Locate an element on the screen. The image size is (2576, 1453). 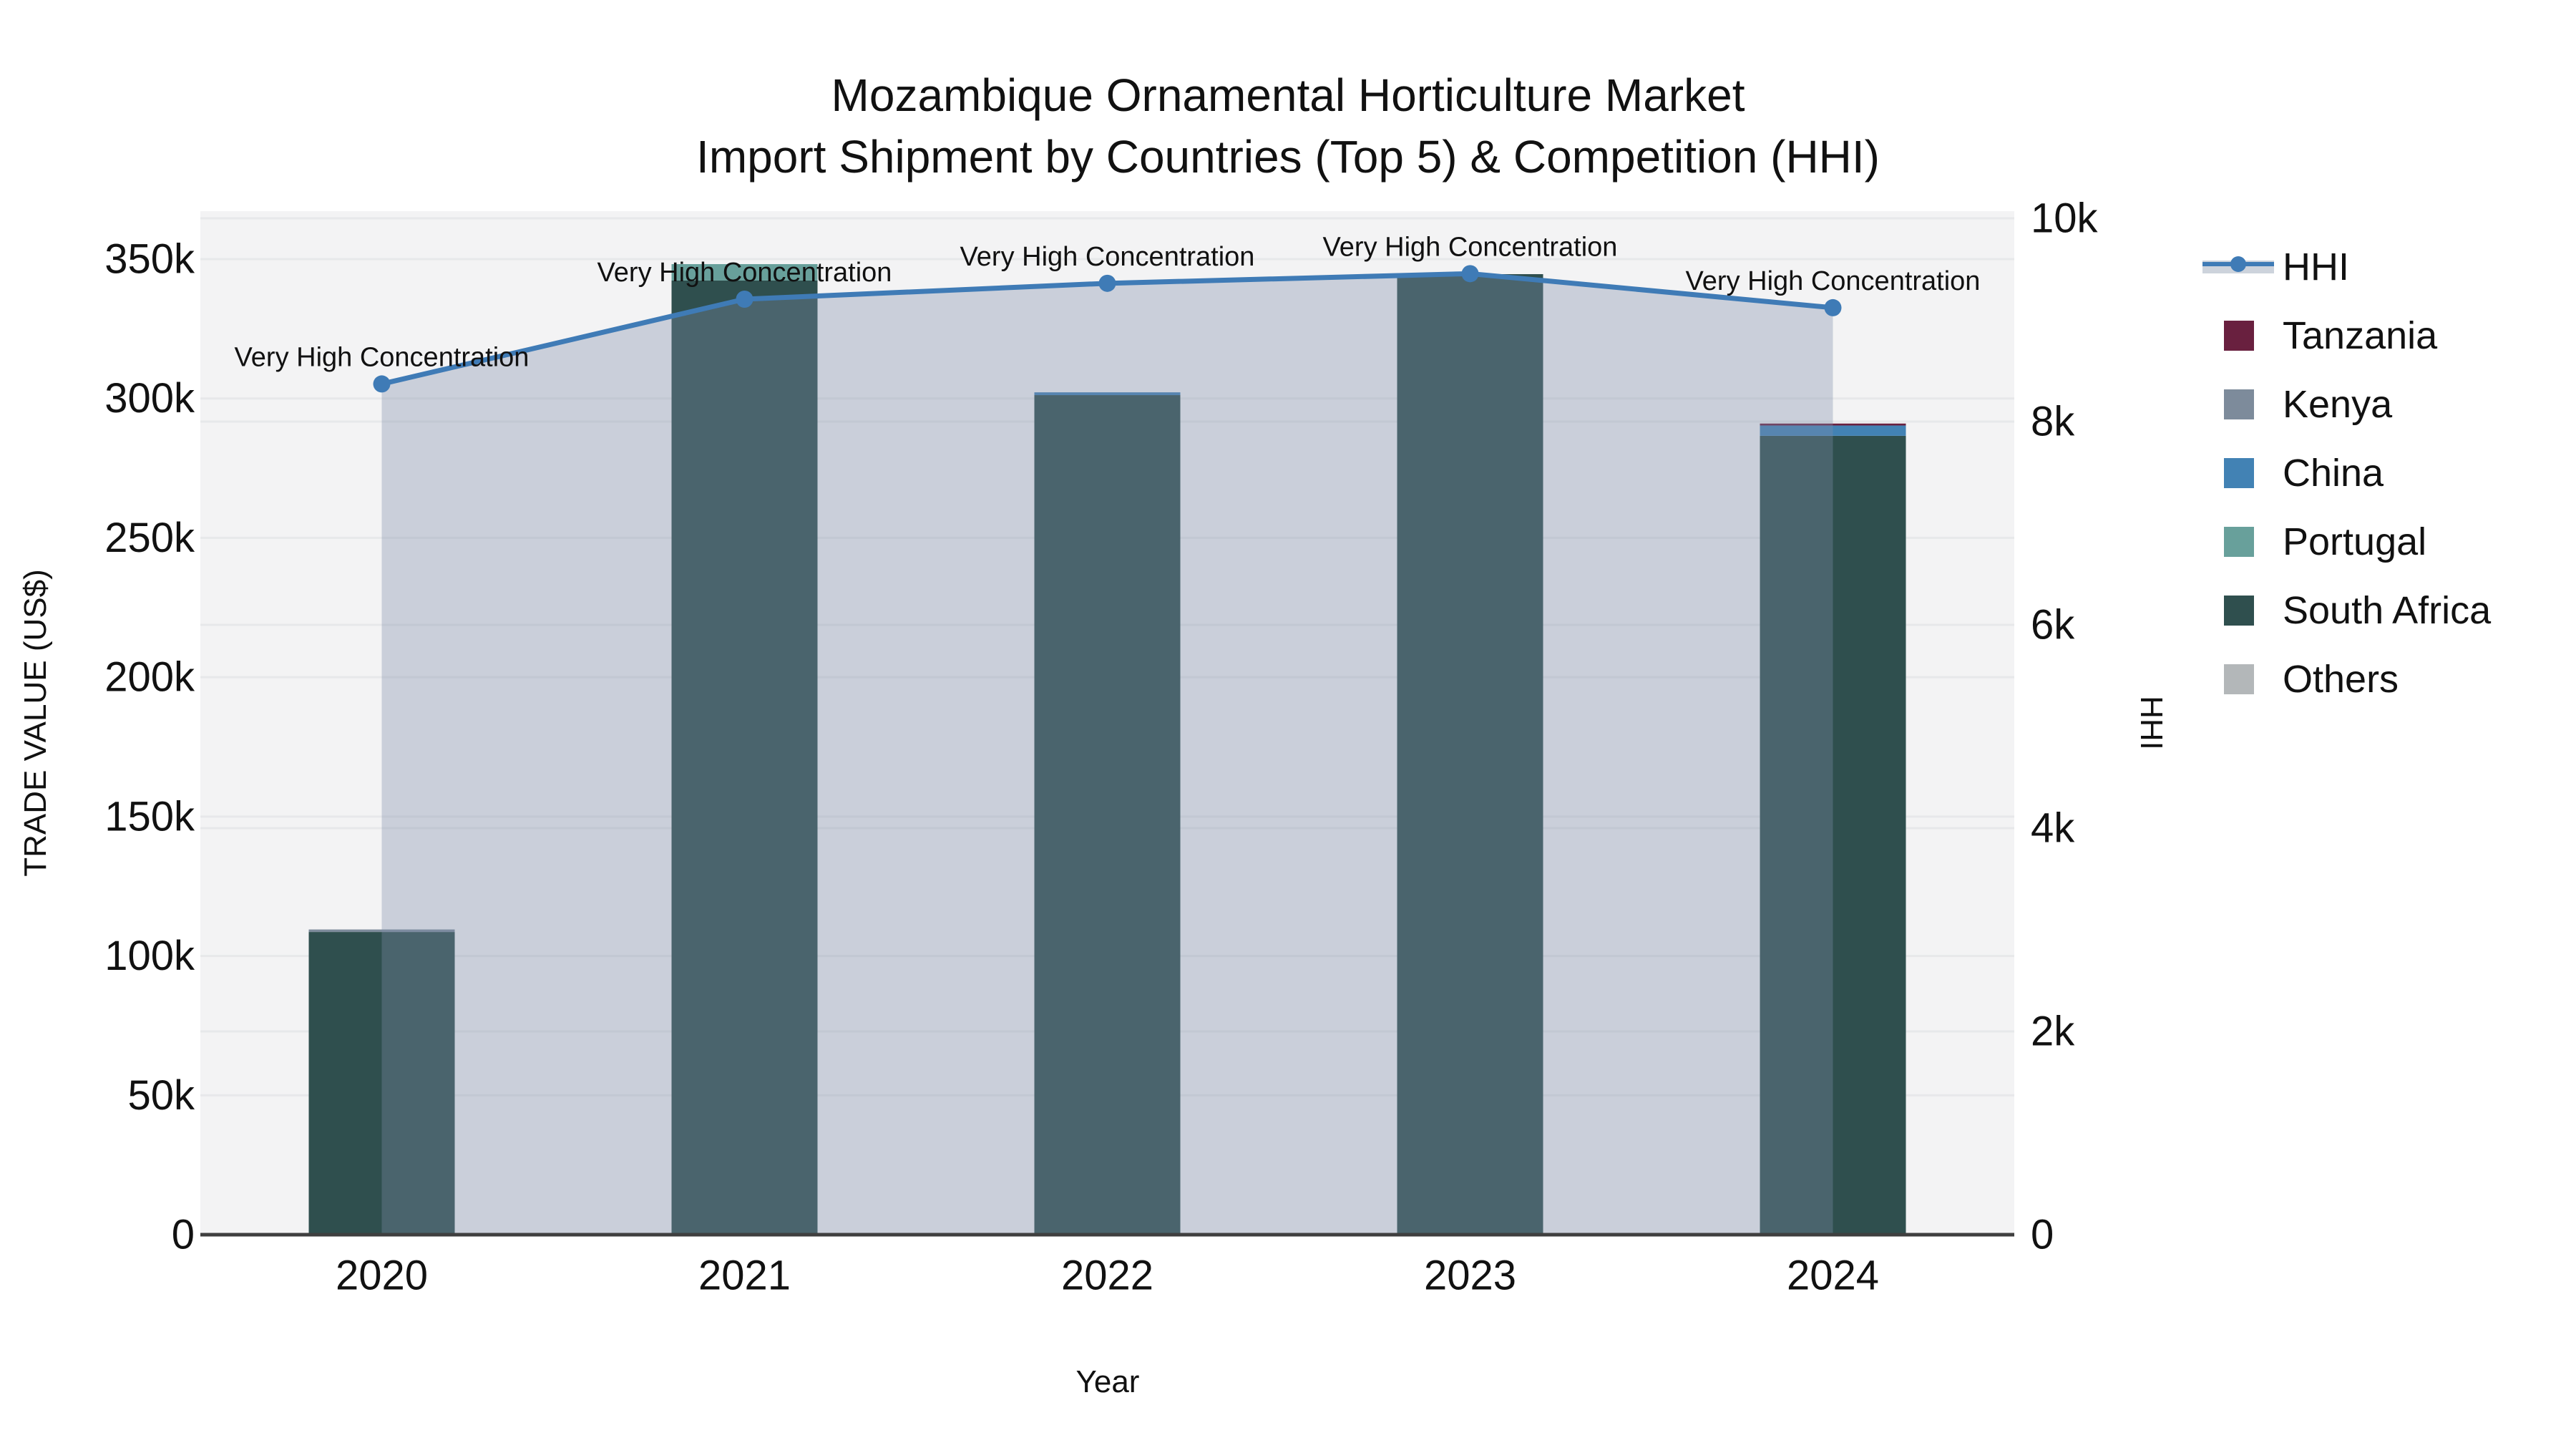
legend-label: China is located at coordinates (2333, 473).